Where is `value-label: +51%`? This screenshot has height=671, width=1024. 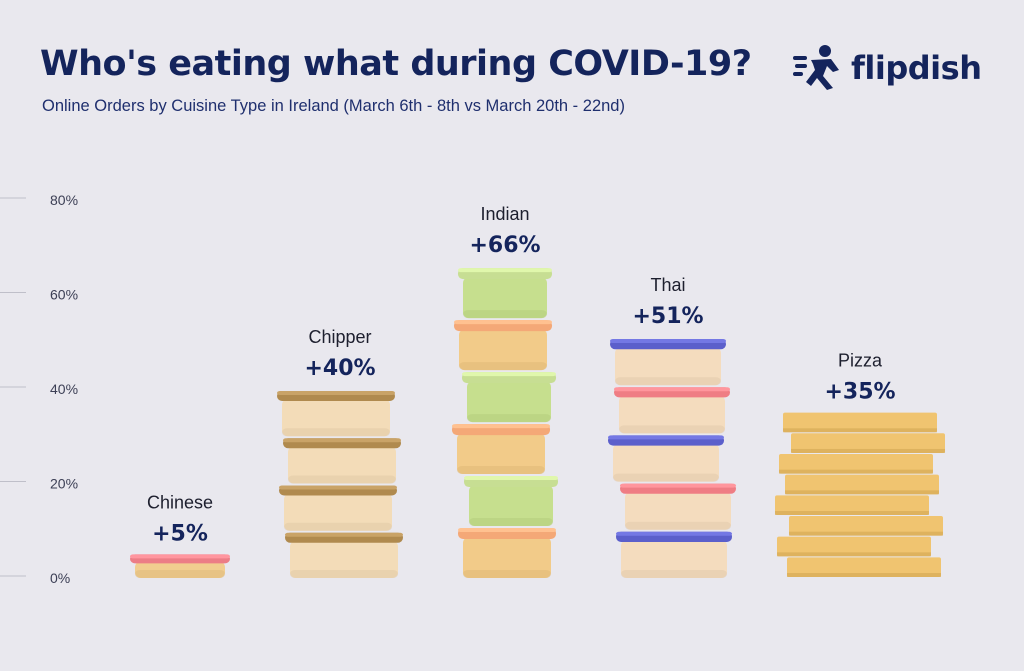 value-label: +51% is located at coordinates (667, 316).